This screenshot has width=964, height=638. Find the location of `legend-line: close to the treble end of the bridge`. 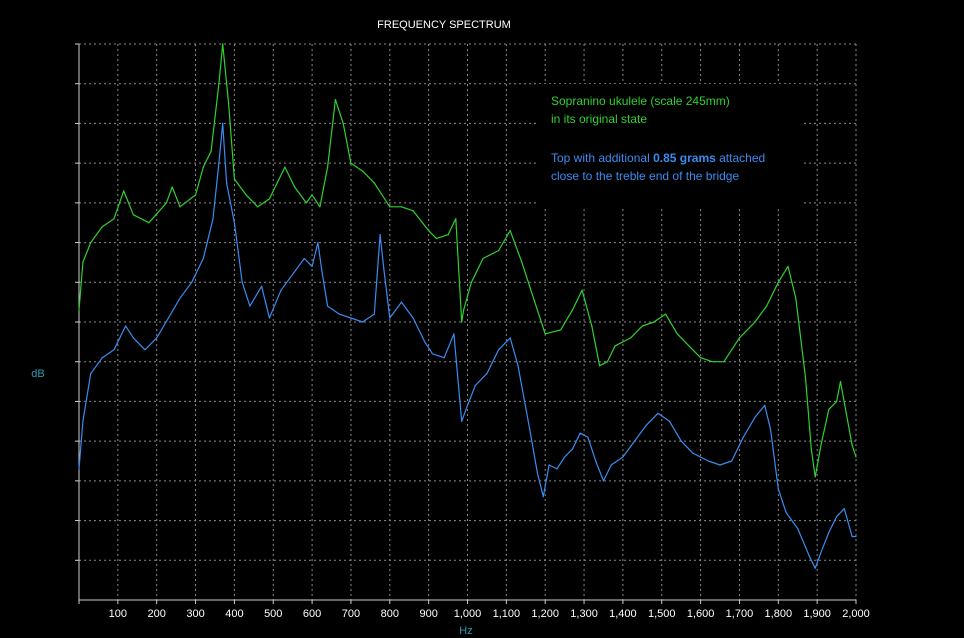

legend-line: close to the treble end of the bridge is located at coordinates (645, 176).